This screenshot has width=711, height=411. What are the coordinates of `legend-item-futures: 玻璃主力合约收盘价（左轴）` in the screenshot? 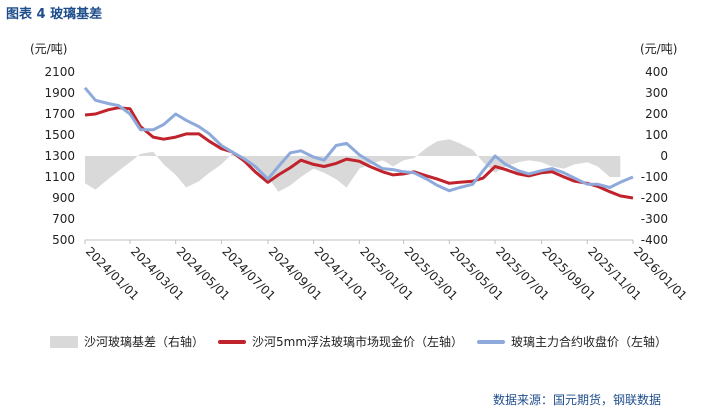 It's located at (572, 341).